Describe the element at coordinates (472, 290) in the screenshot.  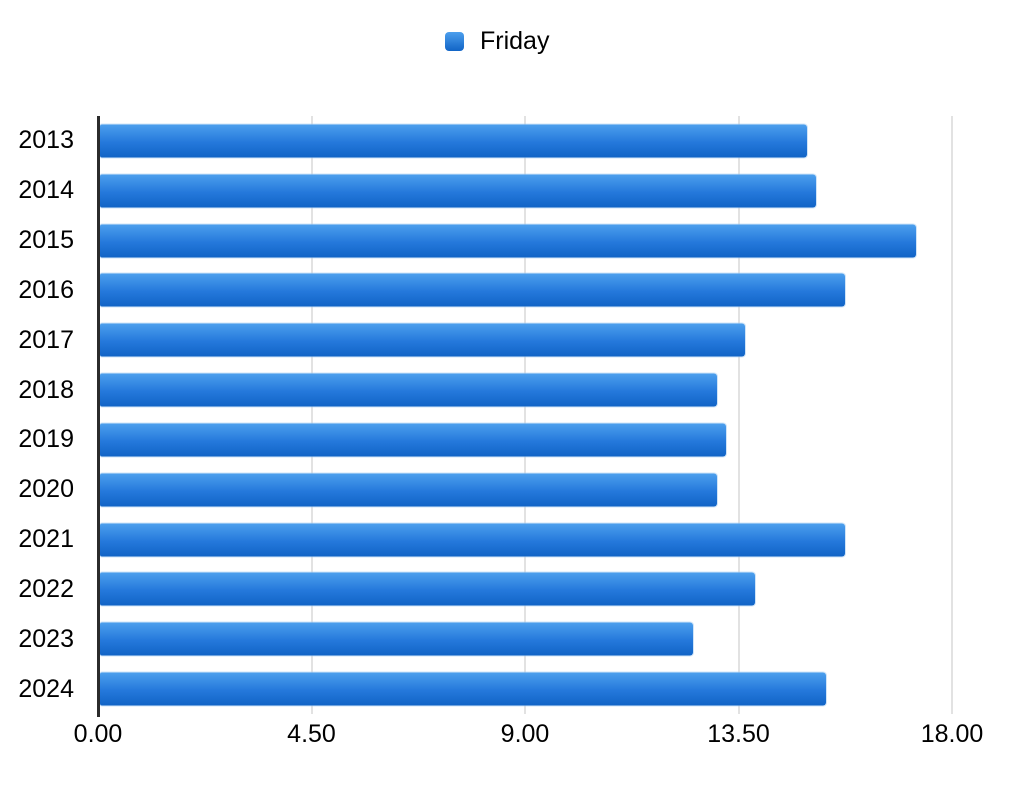
I see `bar-2016` at that location.